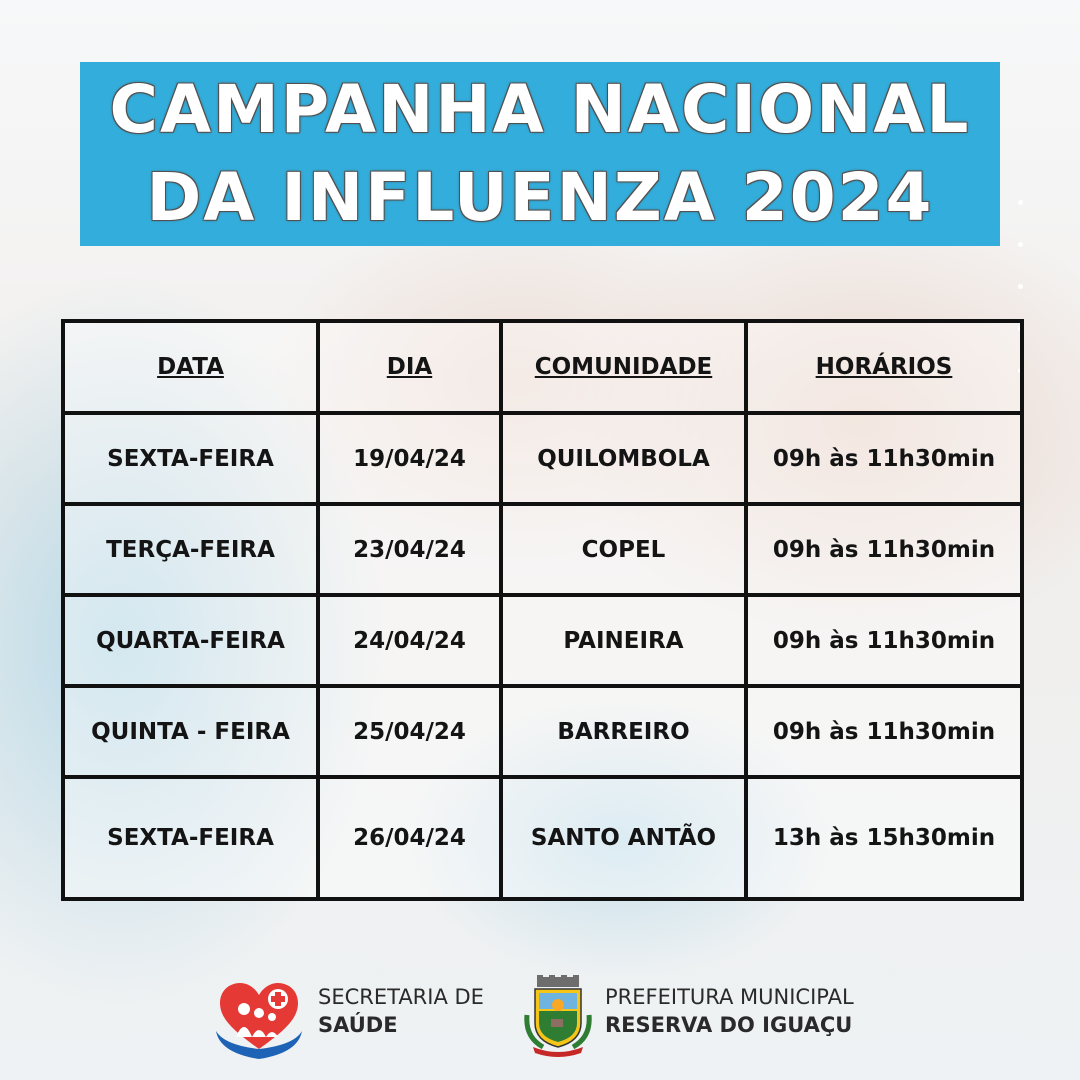 This screenshot has height=1080, width=1080. Describe the element at coordinates (623, 458) in the screenshot. I see `cell-community: QUILOMBOLA` at that location.